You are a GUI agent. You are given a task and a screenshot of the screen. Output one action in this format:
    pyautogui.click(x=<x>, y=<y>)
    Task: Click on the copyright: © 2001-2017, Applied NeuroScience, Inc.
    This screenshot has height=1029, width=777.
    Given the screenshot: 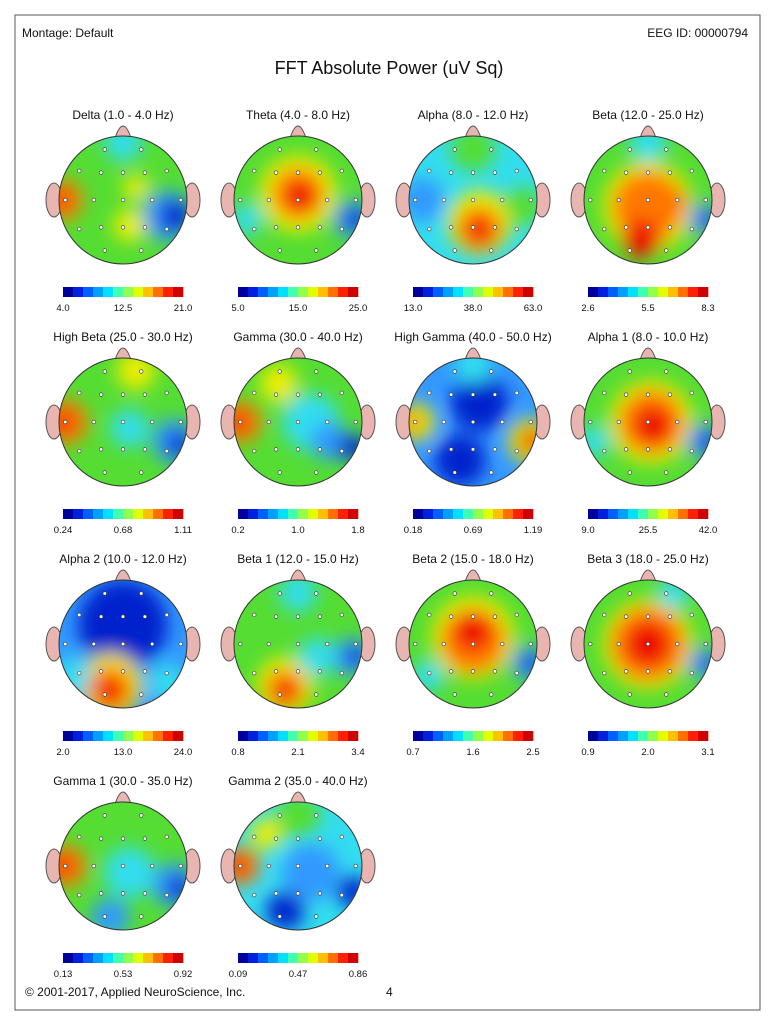 What is the action you would take?
    pyautogui.click(x=135, y=992)
    